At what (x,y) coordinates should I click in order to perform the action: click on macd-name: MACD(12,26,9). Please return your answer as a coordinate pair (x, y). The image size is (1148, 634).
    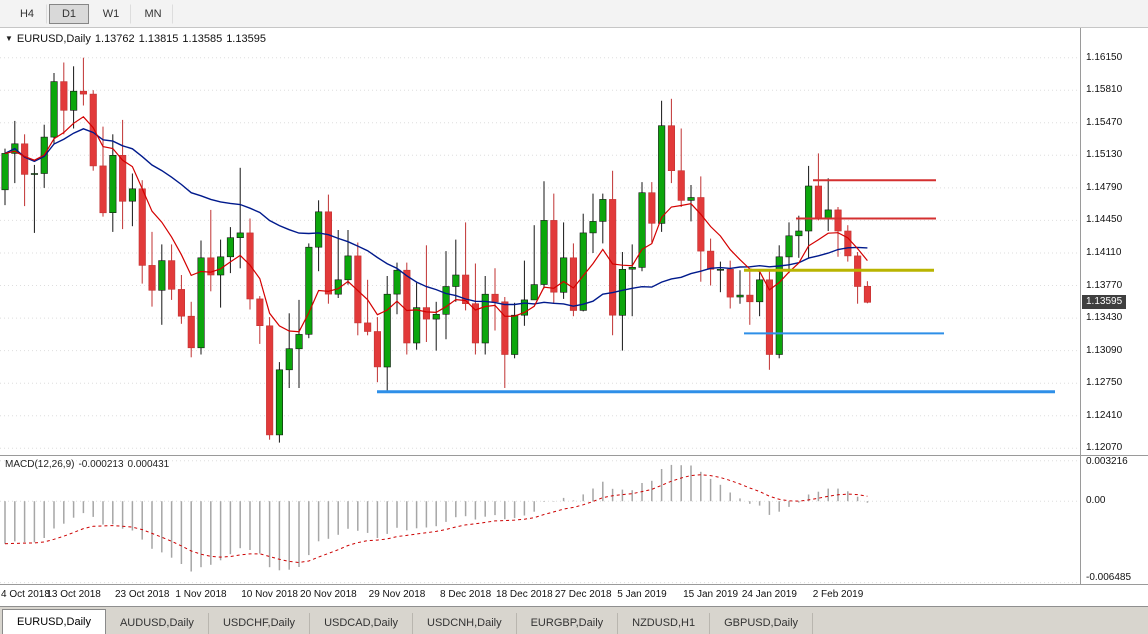
    Looking at the image, I should click on (40, 464).